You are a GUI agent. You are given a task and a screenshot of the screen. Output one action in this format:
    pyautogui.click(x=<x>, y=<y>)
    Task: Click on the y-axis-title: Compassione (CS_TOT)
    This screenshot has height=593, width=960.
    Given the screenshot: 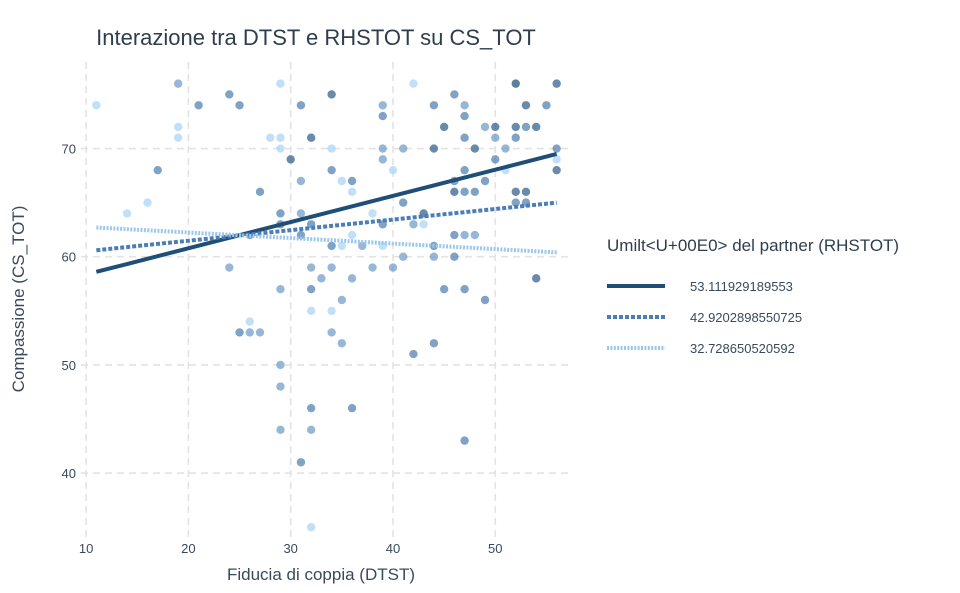 What is the action you would take?
    pyautogui.click(x=18, y=299)
    